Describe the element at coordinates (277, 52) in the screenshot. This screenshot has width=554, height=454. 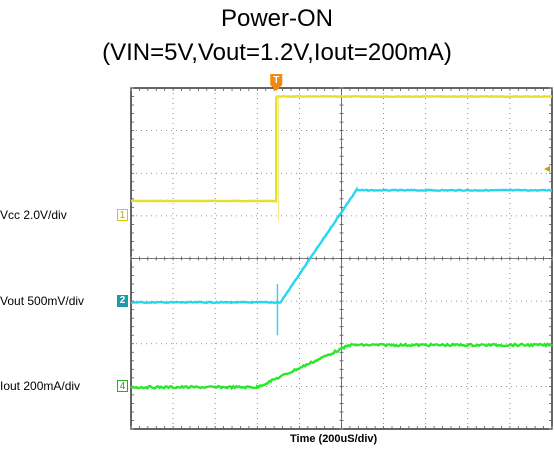
I see `chart-title-line2: (VIN=5V,Vout=1.2V,Iout=200mA)` at that location.